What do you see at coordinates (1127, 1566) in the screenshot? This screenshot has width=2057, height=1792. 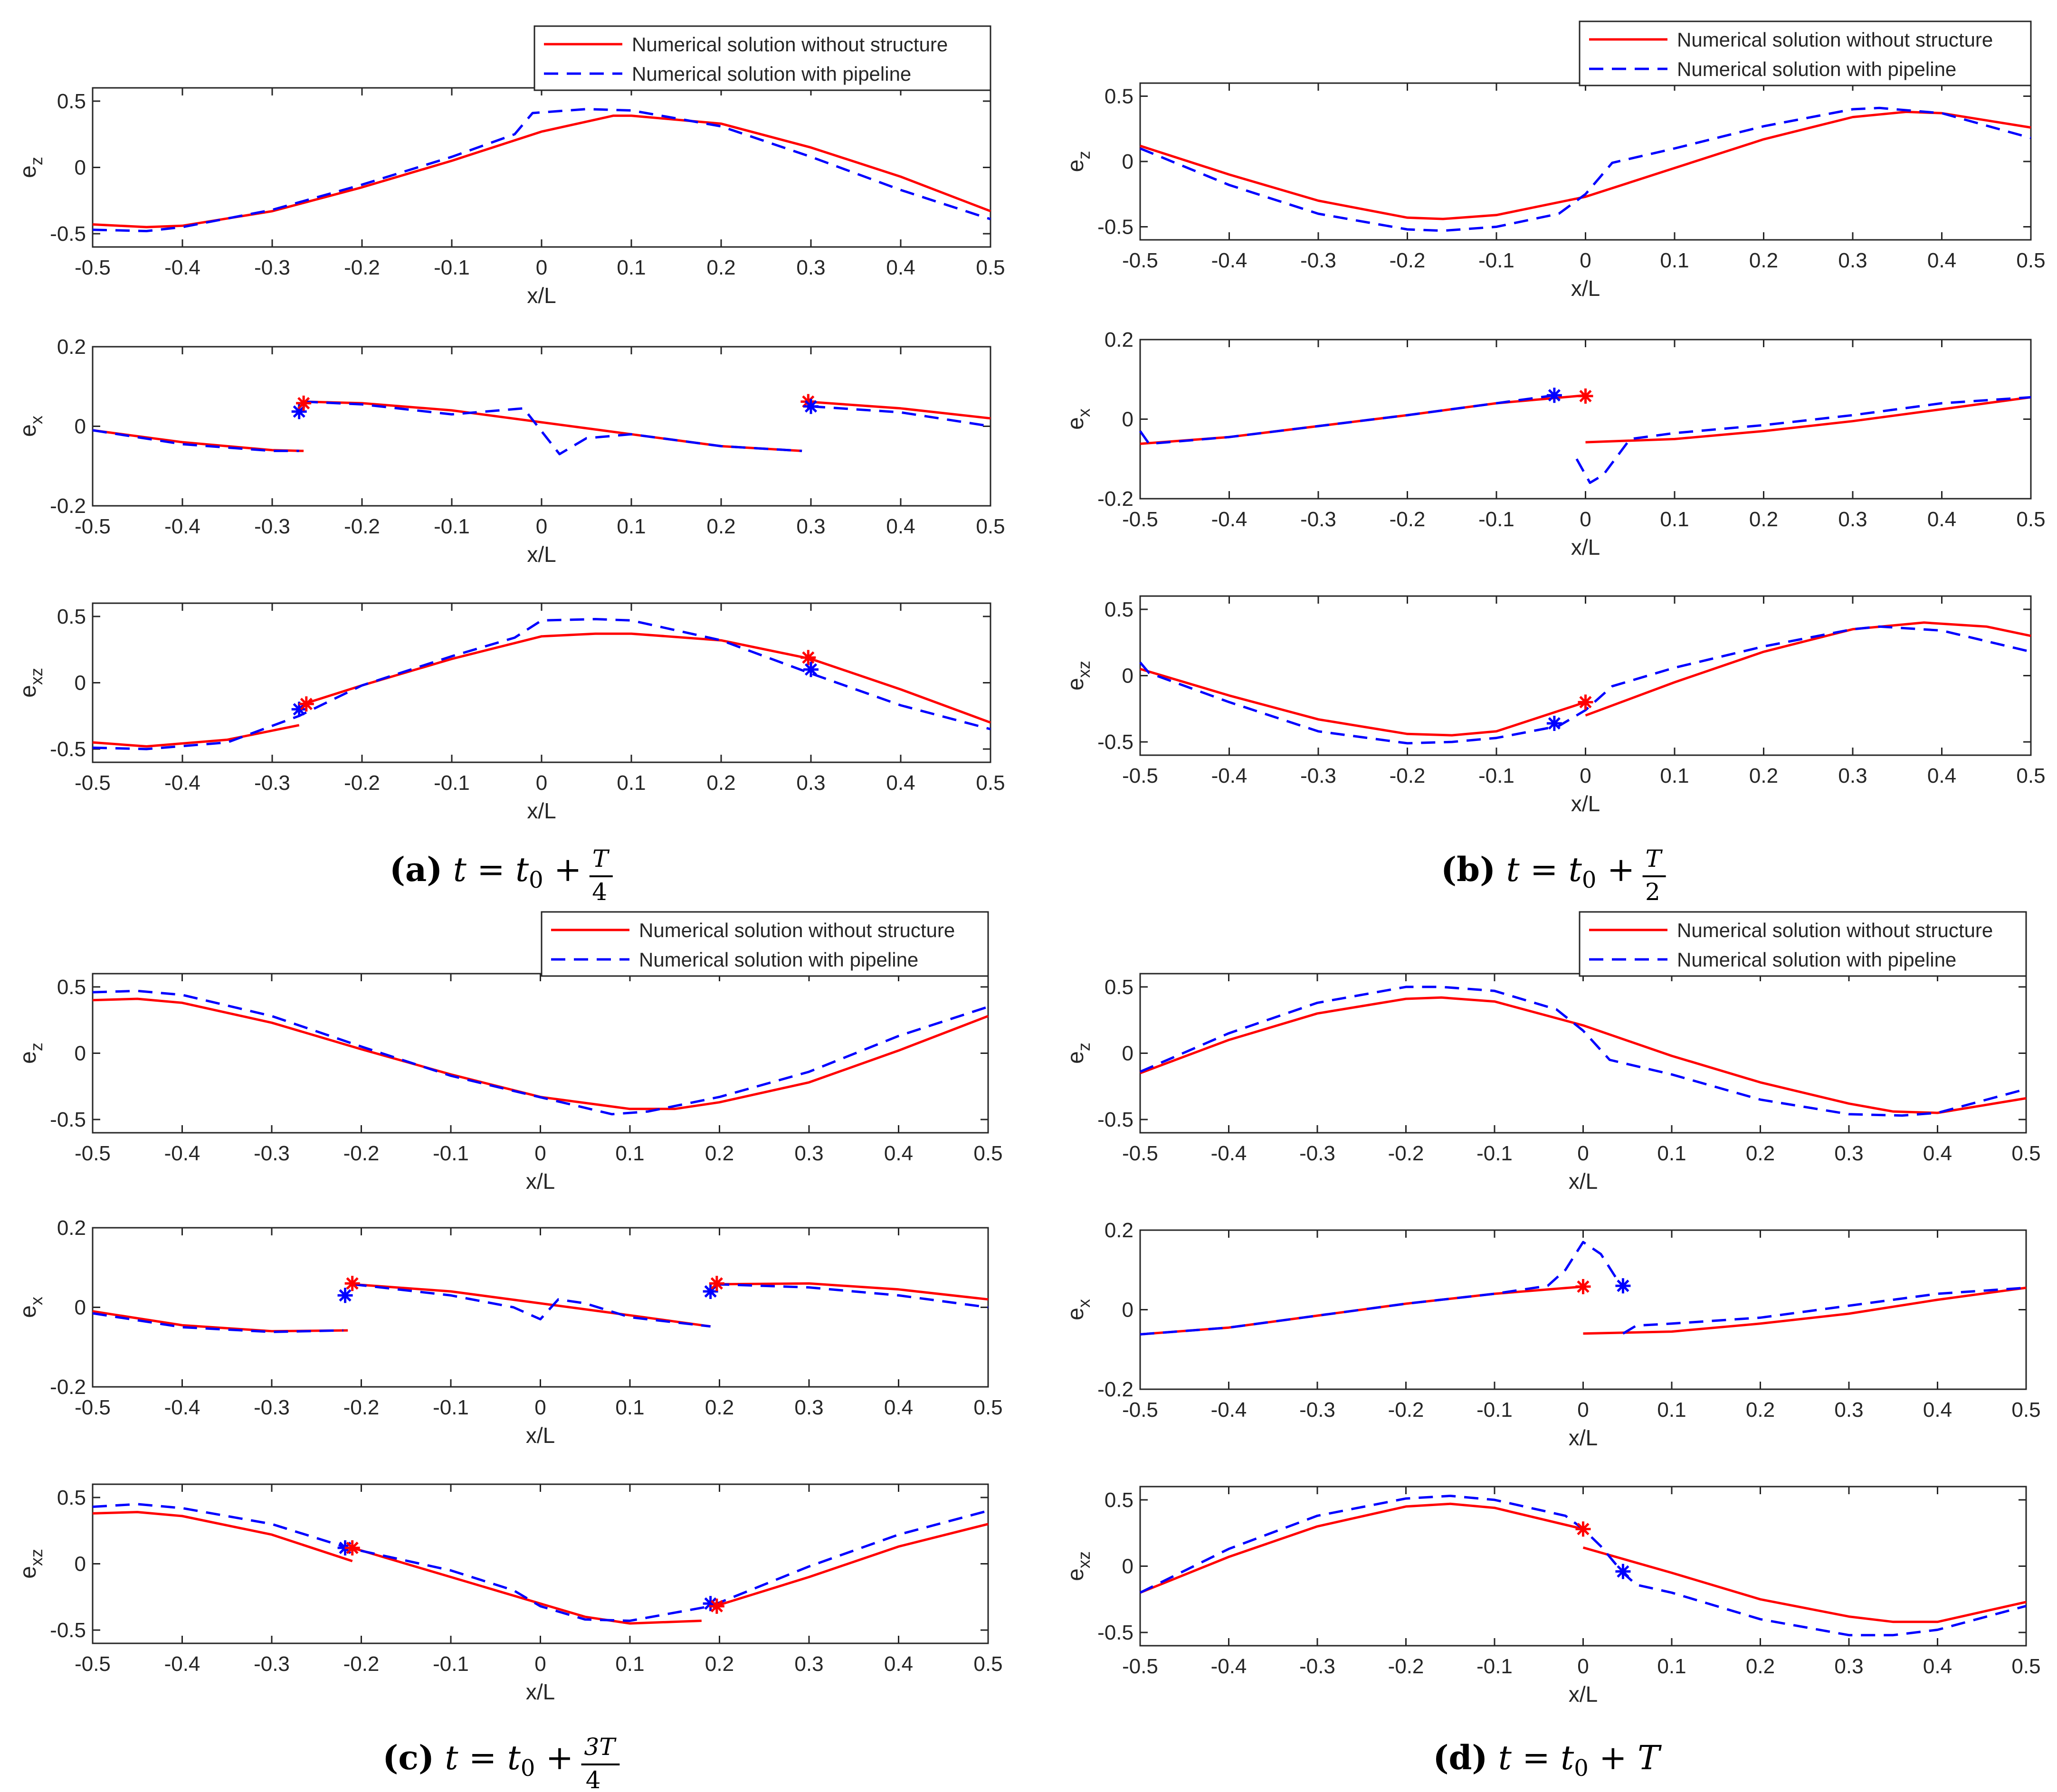 I see `y-tick-label: 0` at bounding box center [1127, 1566].